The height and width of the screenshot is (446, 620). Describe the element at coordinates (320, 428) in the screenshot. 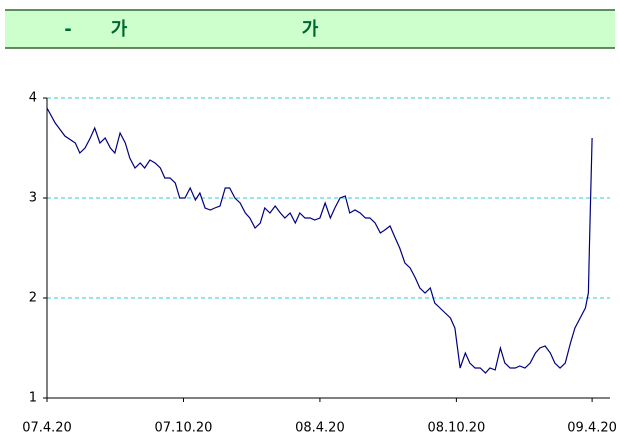

I see `x-tick-label: 08.4.20` at that location.